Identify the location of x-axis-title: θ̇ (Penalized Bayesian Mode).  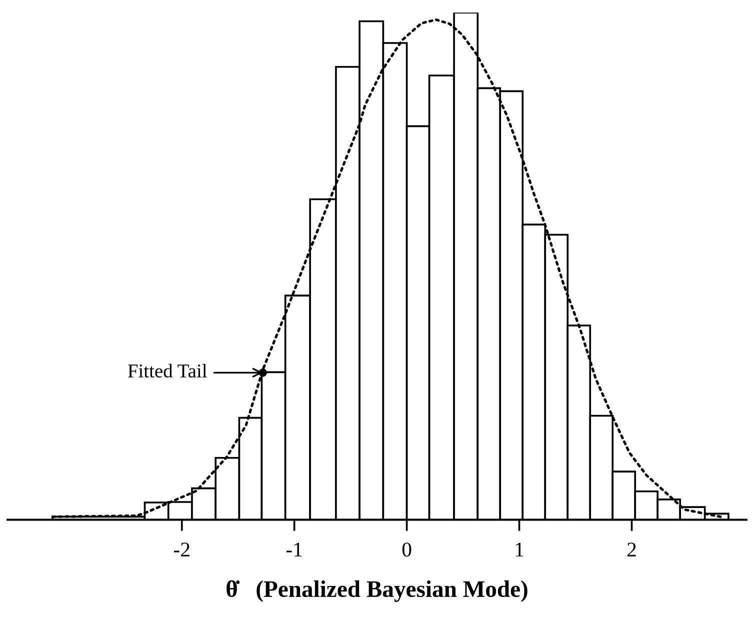
(377, 591).